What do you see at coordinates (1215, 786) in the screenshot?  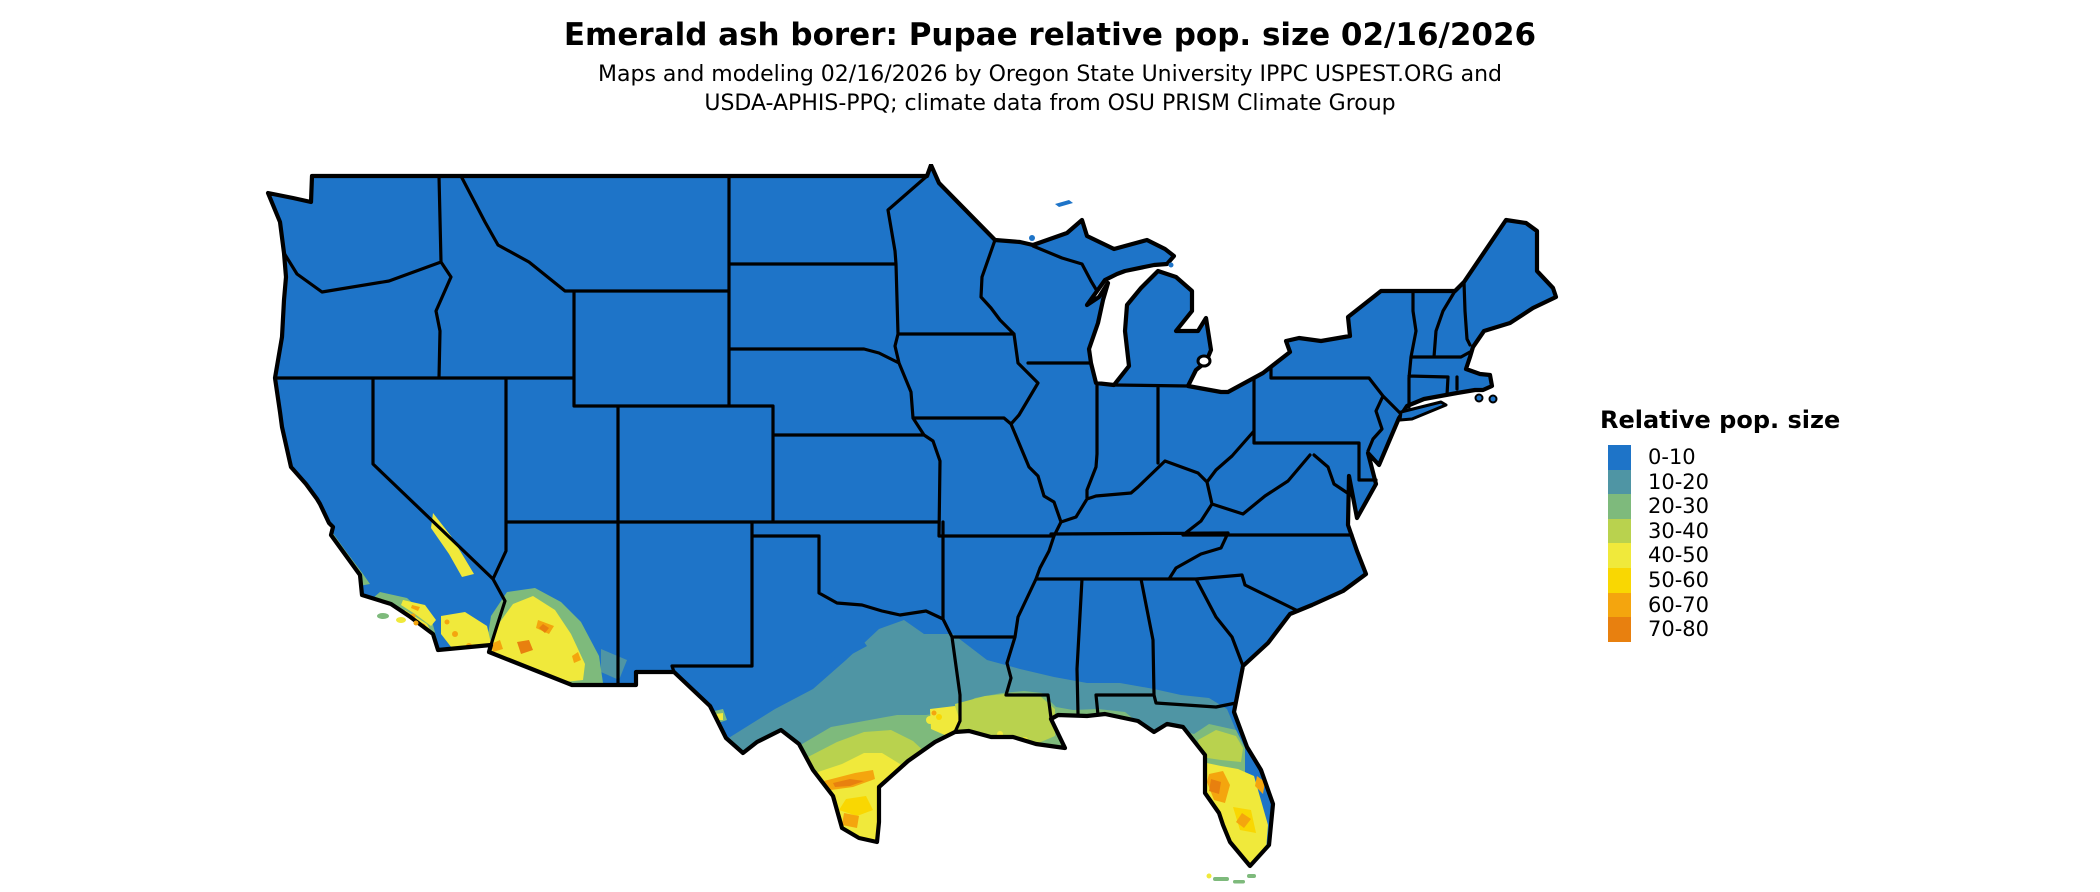 I see `overlay-darkorange-fl` at bounding box center [1215, 786].